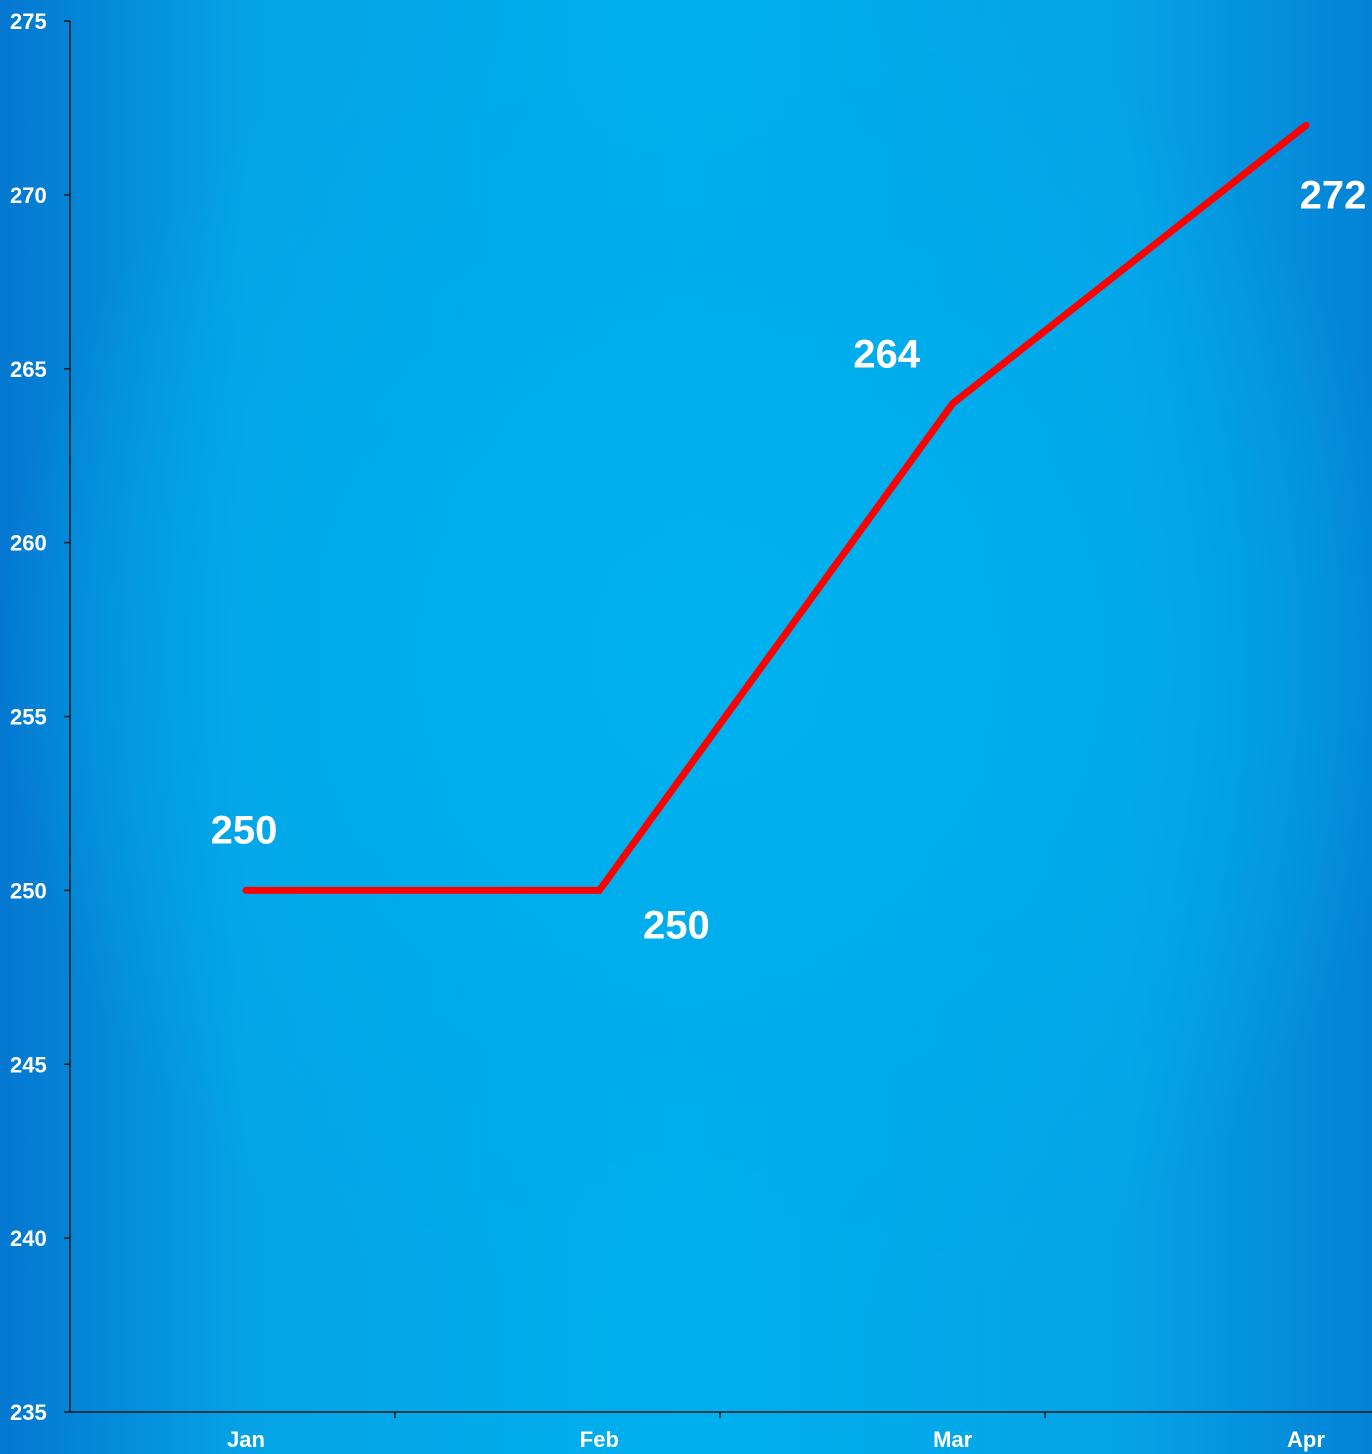 This screenshot has width=1372, height=1454. What do you see at coordinates (28, 1064) in the screenshot?
I see `y-tick-label: 245` at bounding box center [28, 1064].